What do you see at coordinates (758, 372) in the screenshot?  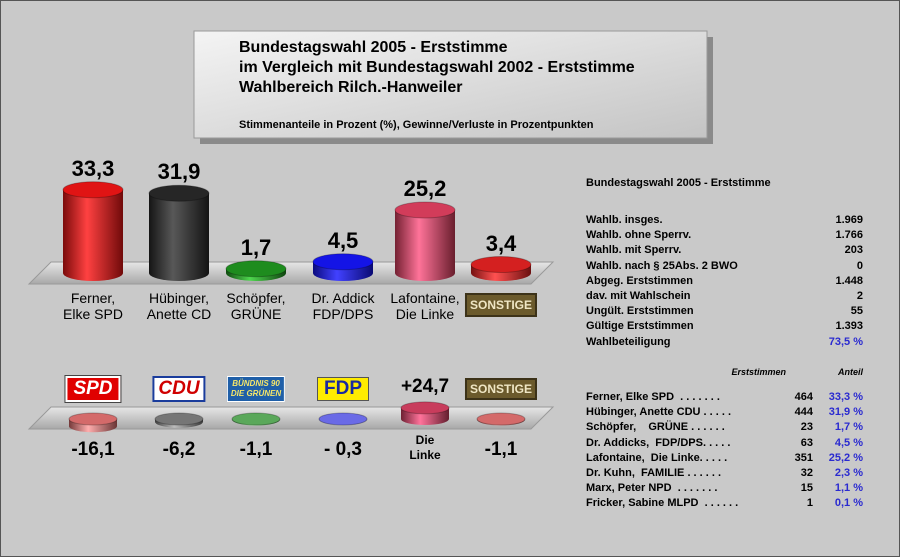 I see `column-header: Erststimmen` at bounding box center [758, 372].